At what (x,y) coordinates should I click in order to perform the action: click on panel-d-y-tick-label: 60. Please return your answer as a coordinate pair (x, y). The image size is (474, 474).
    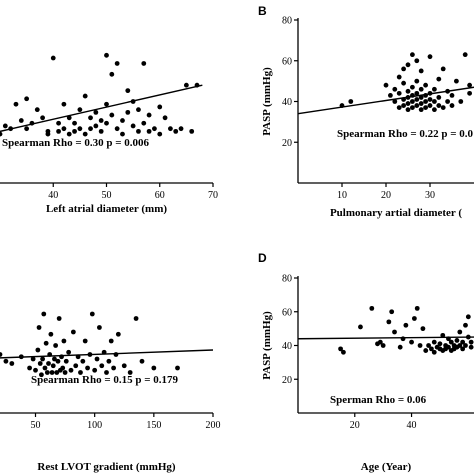
    Looking at the image, I should click on (287, 312).